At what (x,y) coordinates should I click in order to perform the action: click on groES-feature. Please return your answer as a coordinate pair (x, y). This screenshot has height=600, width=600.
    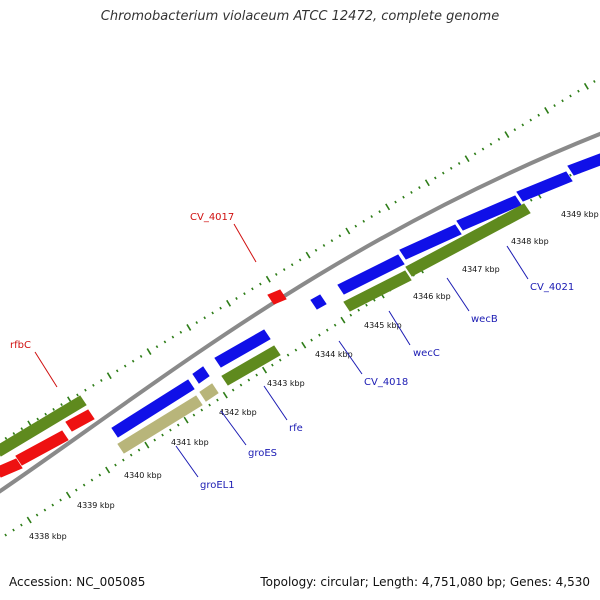
    Looking at the image, I should click on (201, 375).